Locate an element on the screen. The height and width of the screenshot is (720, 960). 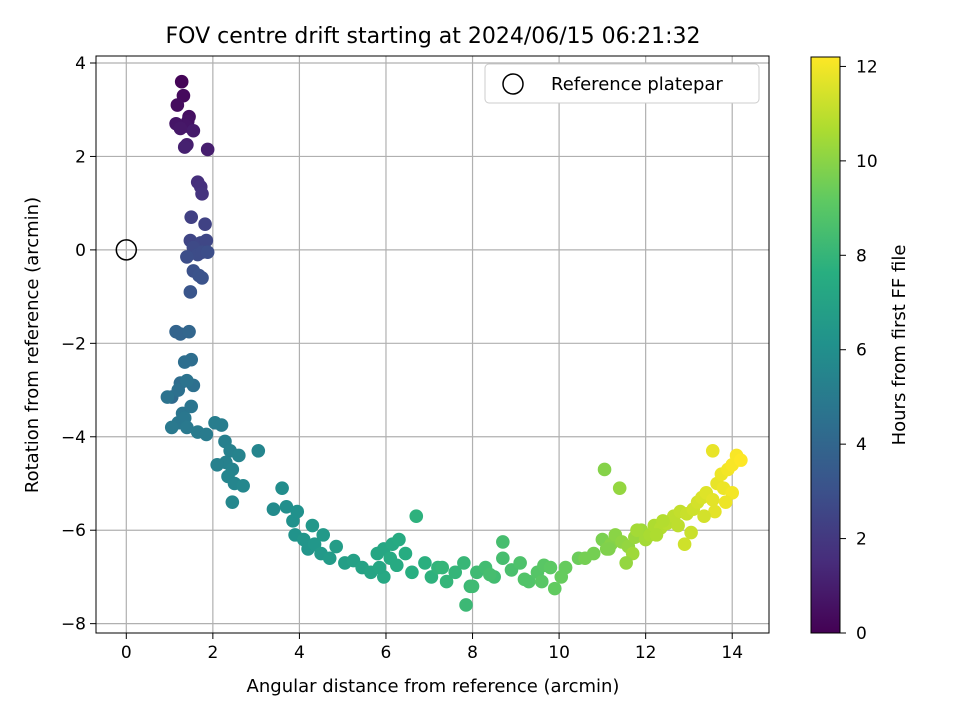
legend-entry-reference-platepar: Reference platepar is located at coordinates (637, 84).